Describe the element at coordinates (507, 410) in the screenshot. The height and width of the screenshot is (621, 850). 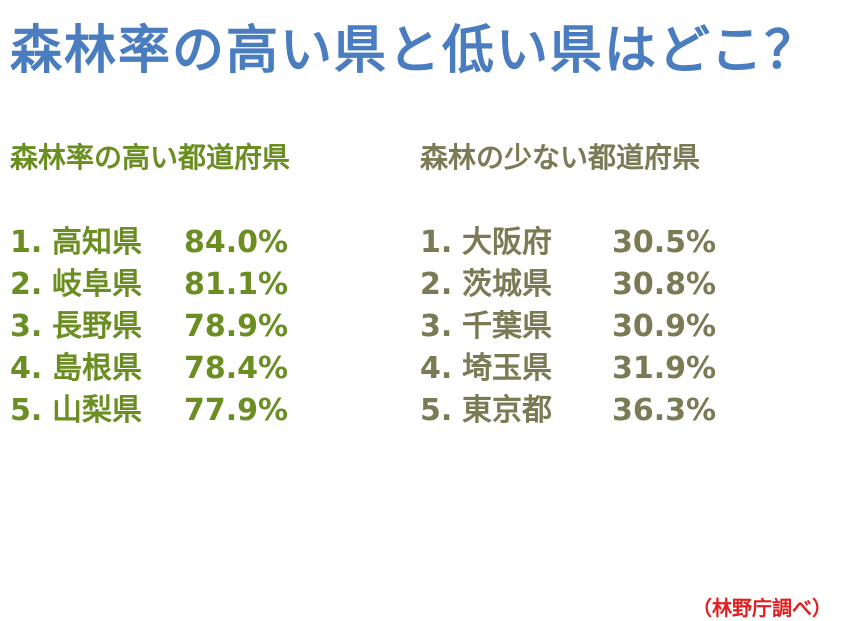
I see `prefecture-name: 東京都` at that location.